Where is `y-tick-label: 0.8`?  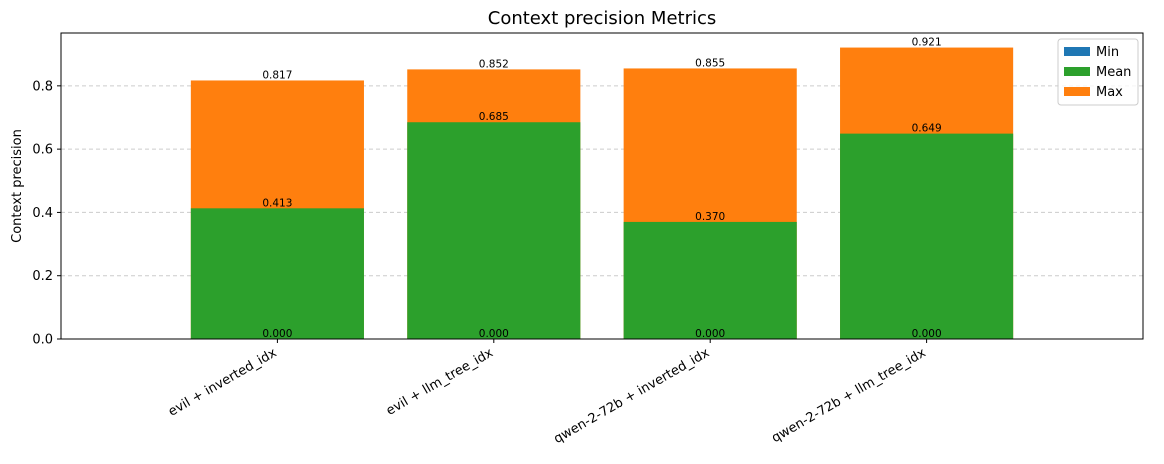
y-tick-label: 0.8 is located at coordinates (42, 86).